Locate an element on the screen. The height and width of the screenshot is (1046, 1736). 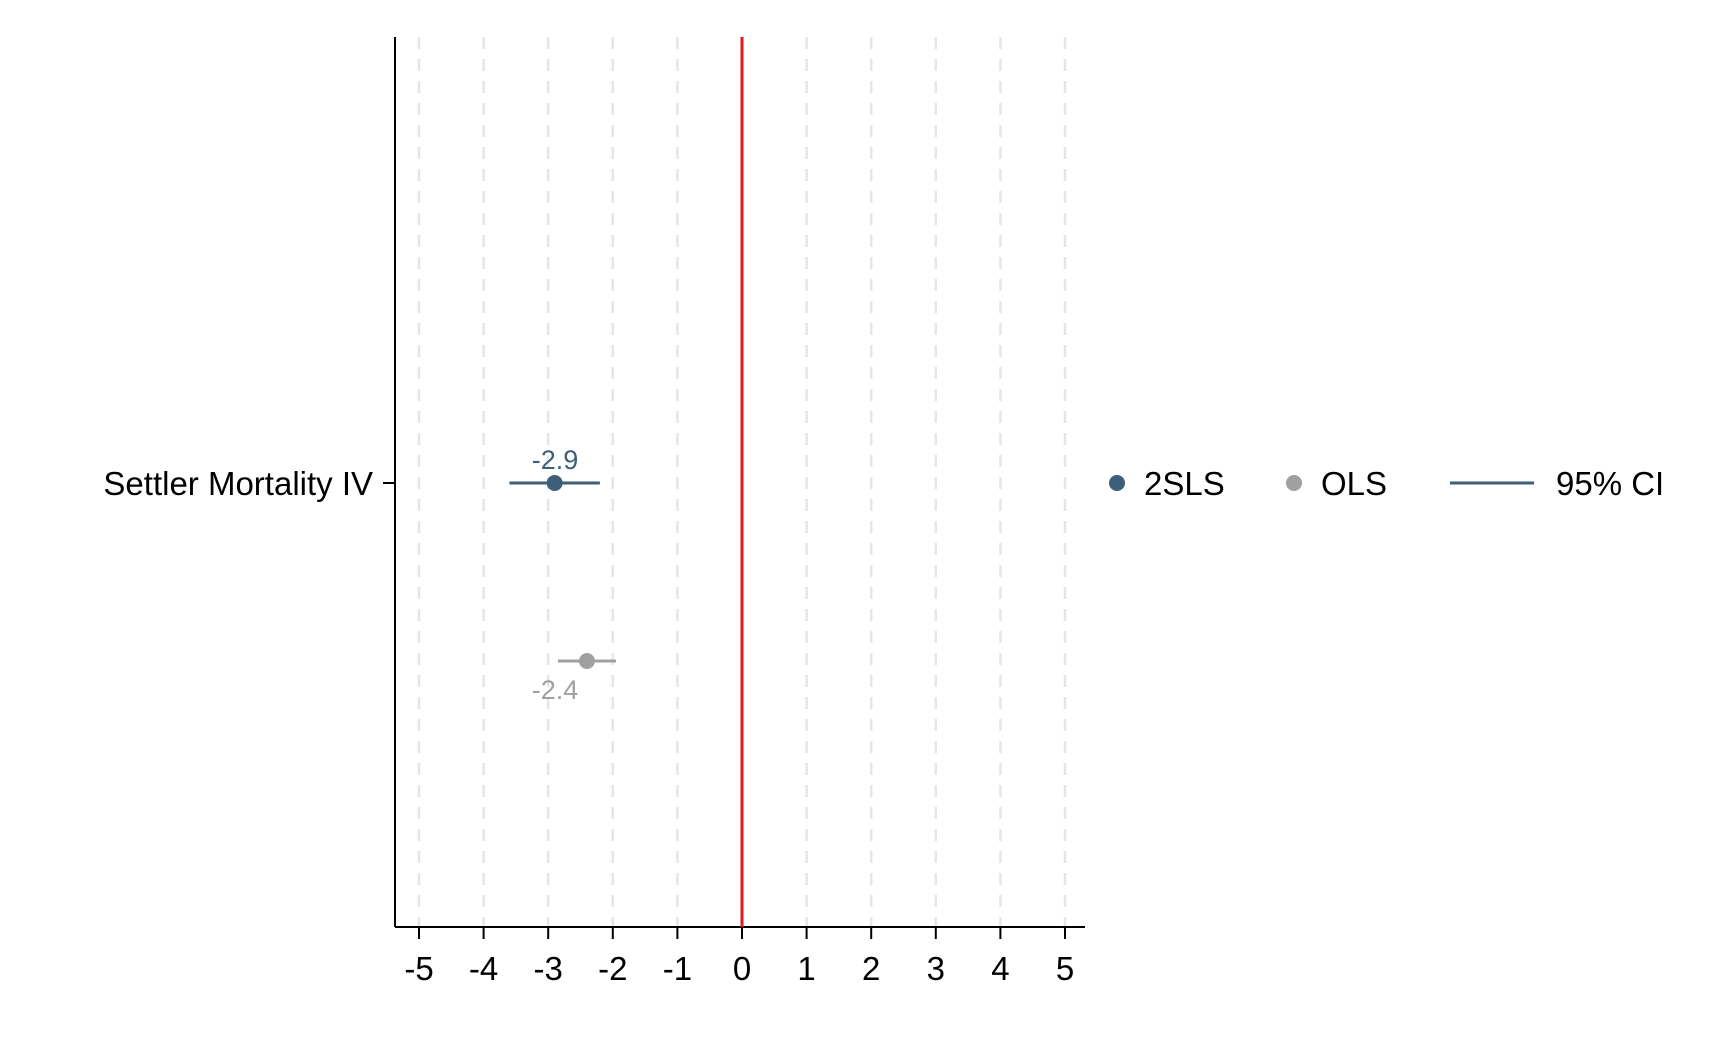
data-label: -2.9 is located at coordinates (555, 460).